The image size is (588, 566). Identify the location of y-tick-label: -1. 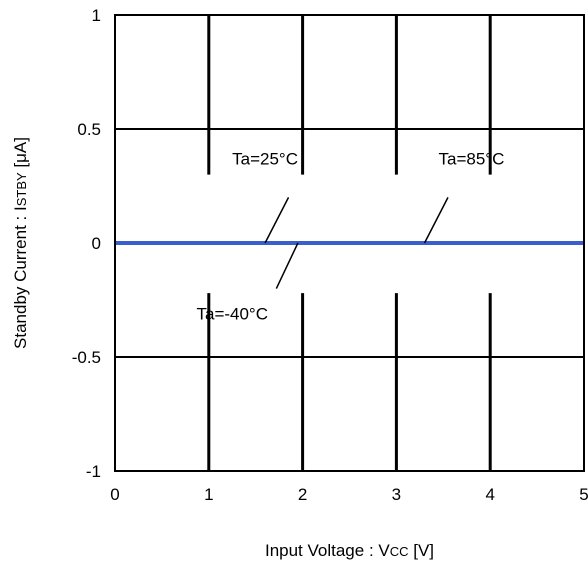
(93, 471).